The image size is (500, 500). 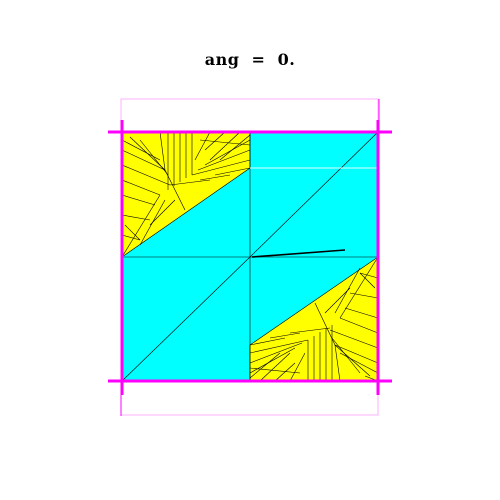 What do you see at coordinates (314, 319) in the screenshot?
I see `yellow-region-bottom-right` at bounding box center [314, 319].